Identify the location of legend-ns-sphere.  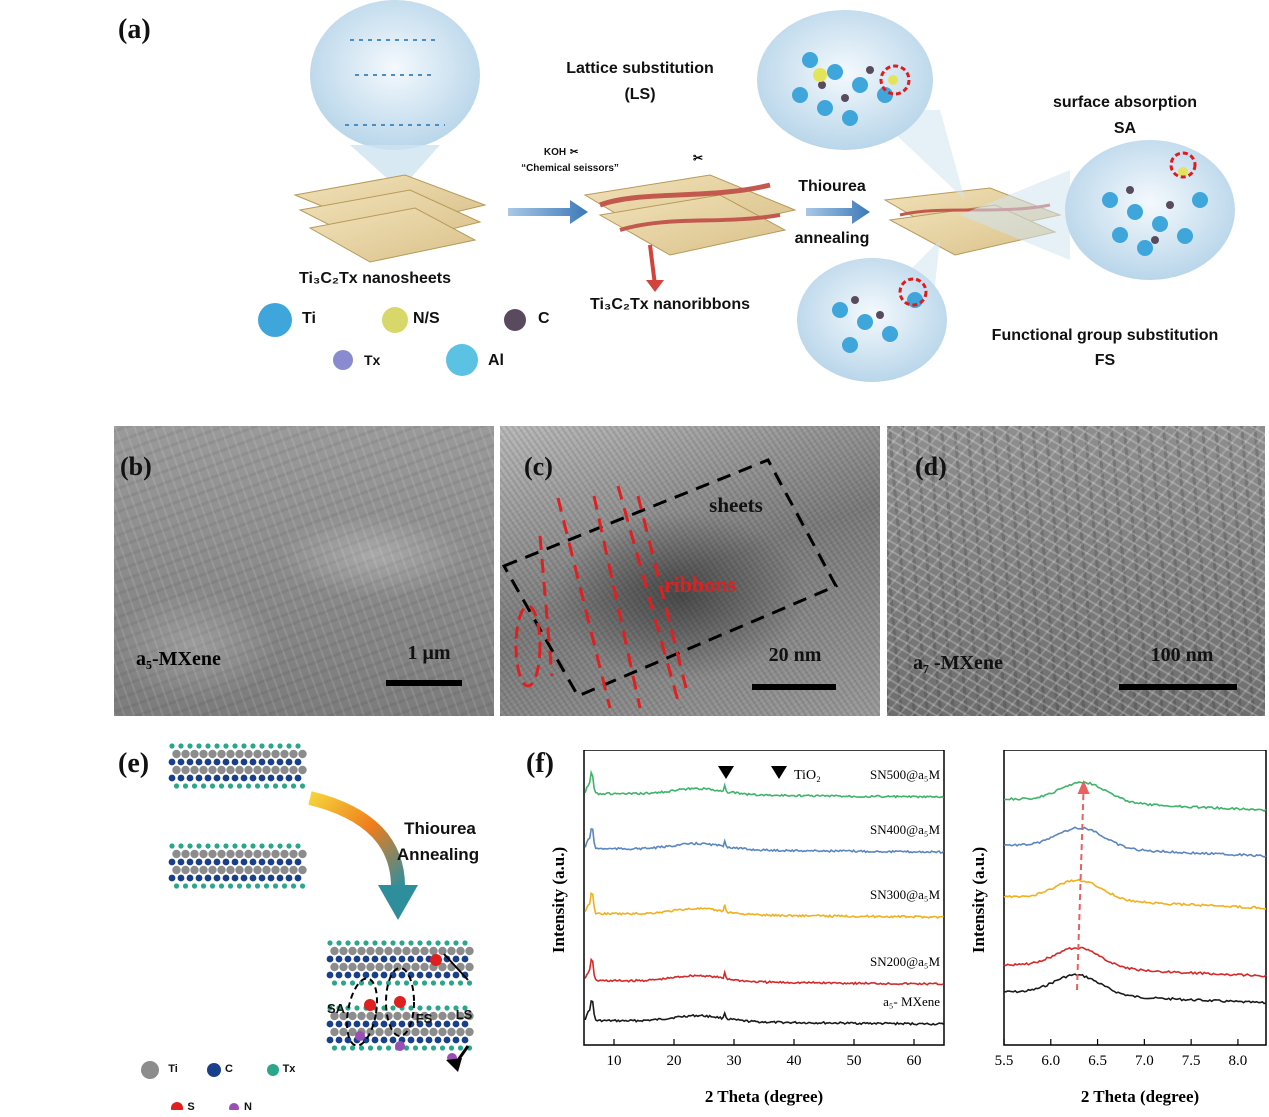
(395, 320).